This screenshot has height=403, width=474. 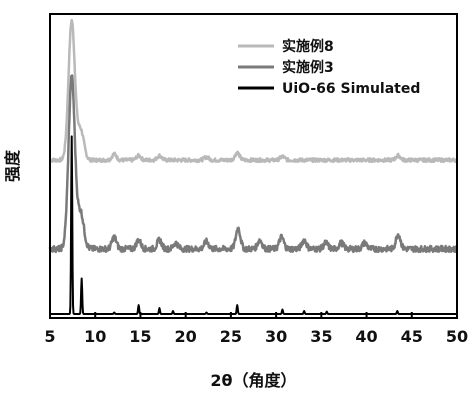 What do you see at coordinates (366, 336) in the screenshot?
I see `x-tick-label: 40` at bounding box center [366, 336].